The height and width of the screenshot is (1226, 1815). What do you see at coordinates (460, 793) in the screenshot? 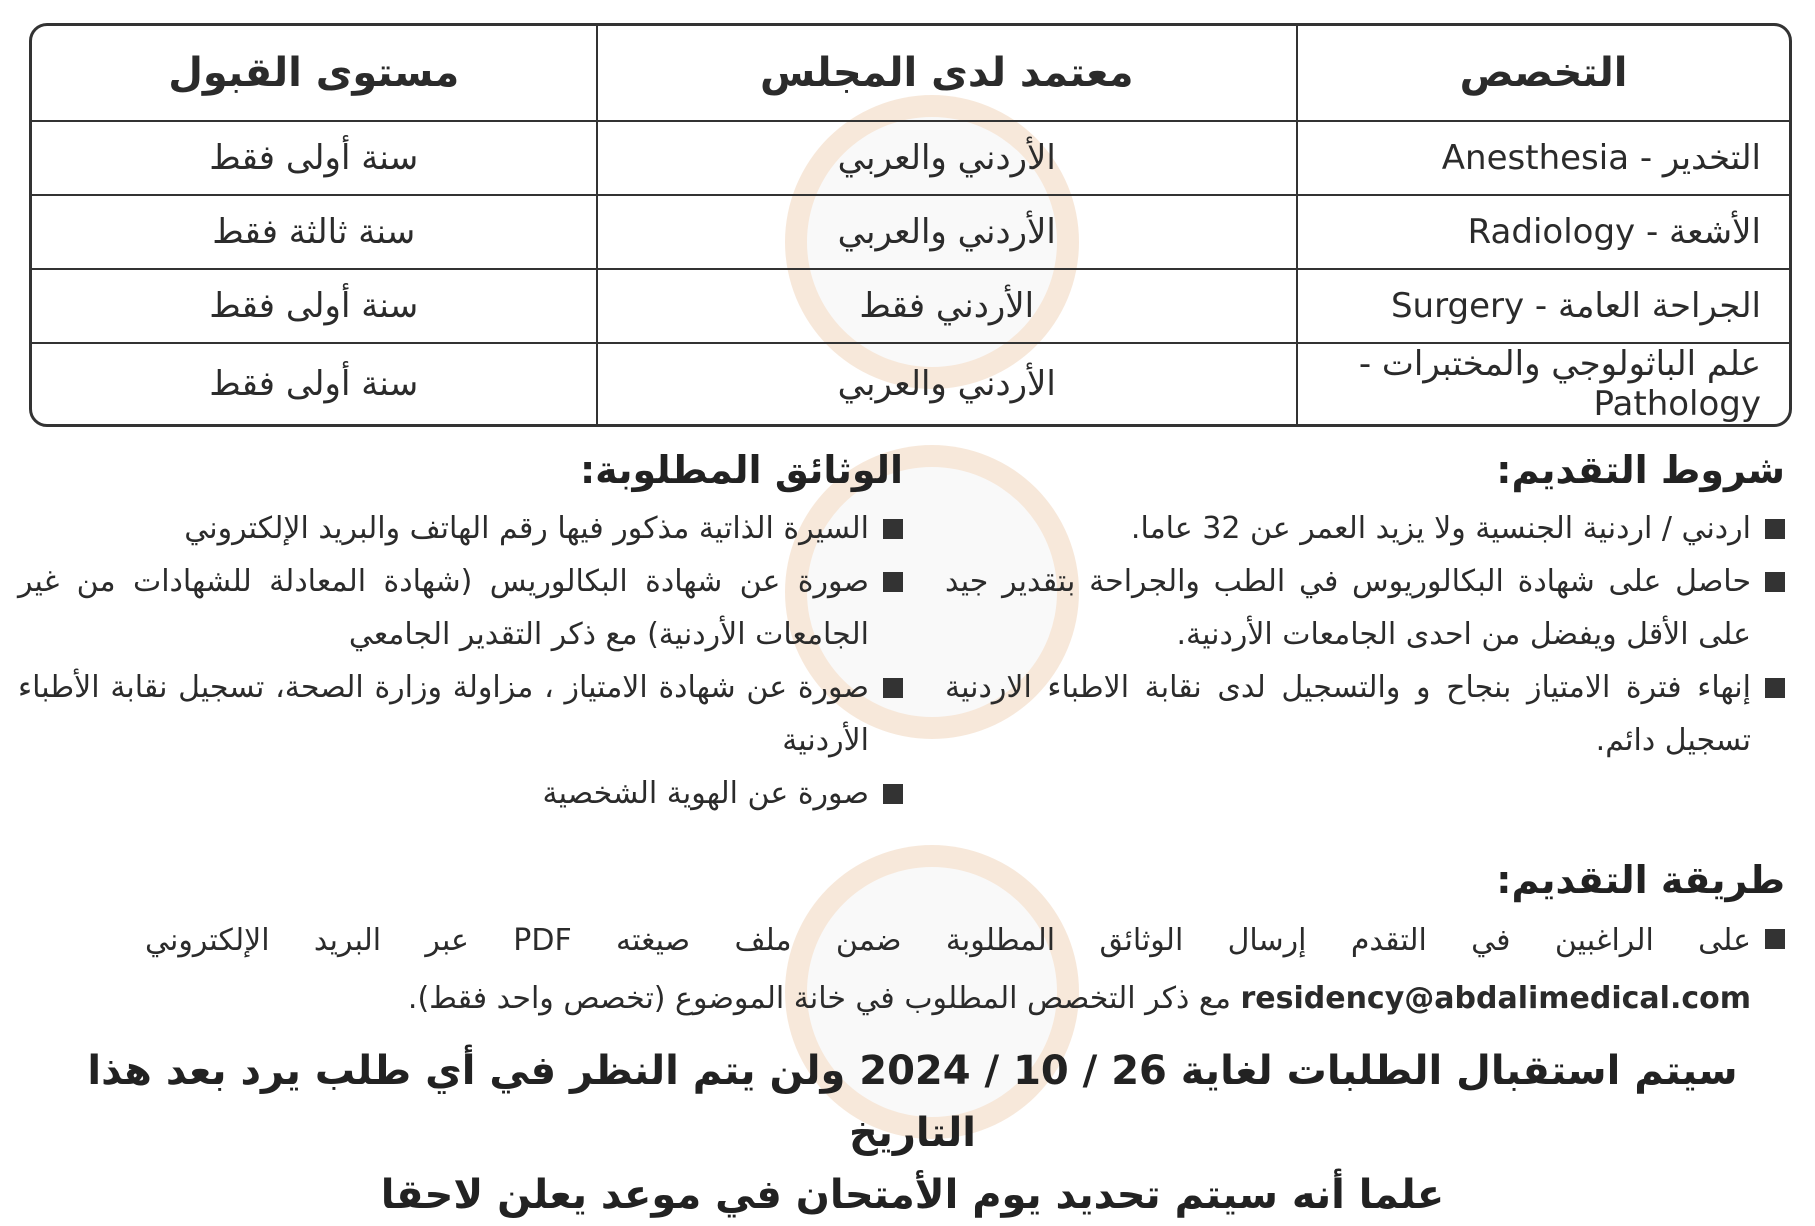
I see `document-item: صورة عن الهوية الشخصية` at bounding box center [460, 793].